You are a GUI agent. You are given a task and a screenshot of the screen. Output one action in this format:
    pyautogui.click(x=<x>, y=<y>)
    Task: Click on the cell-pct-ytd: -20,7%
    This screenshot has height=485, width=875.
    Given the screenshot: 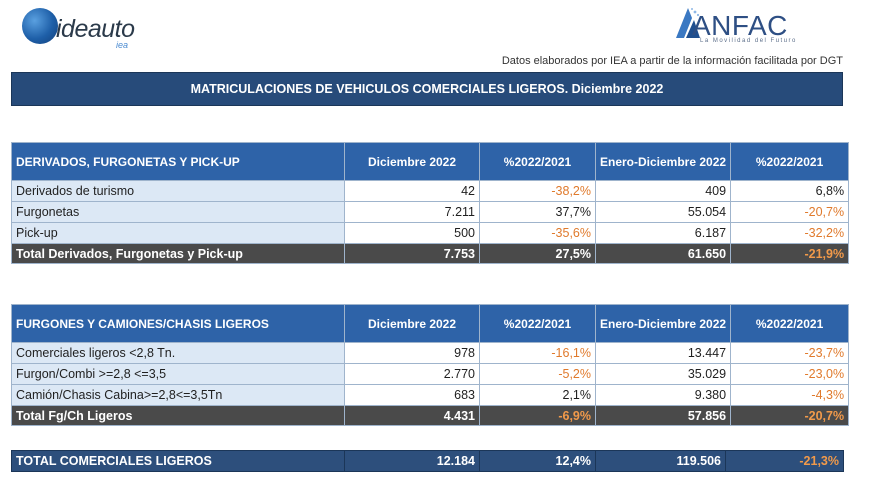 What is the action you would take?
    pyautogui.click(x=790, y=212)
    